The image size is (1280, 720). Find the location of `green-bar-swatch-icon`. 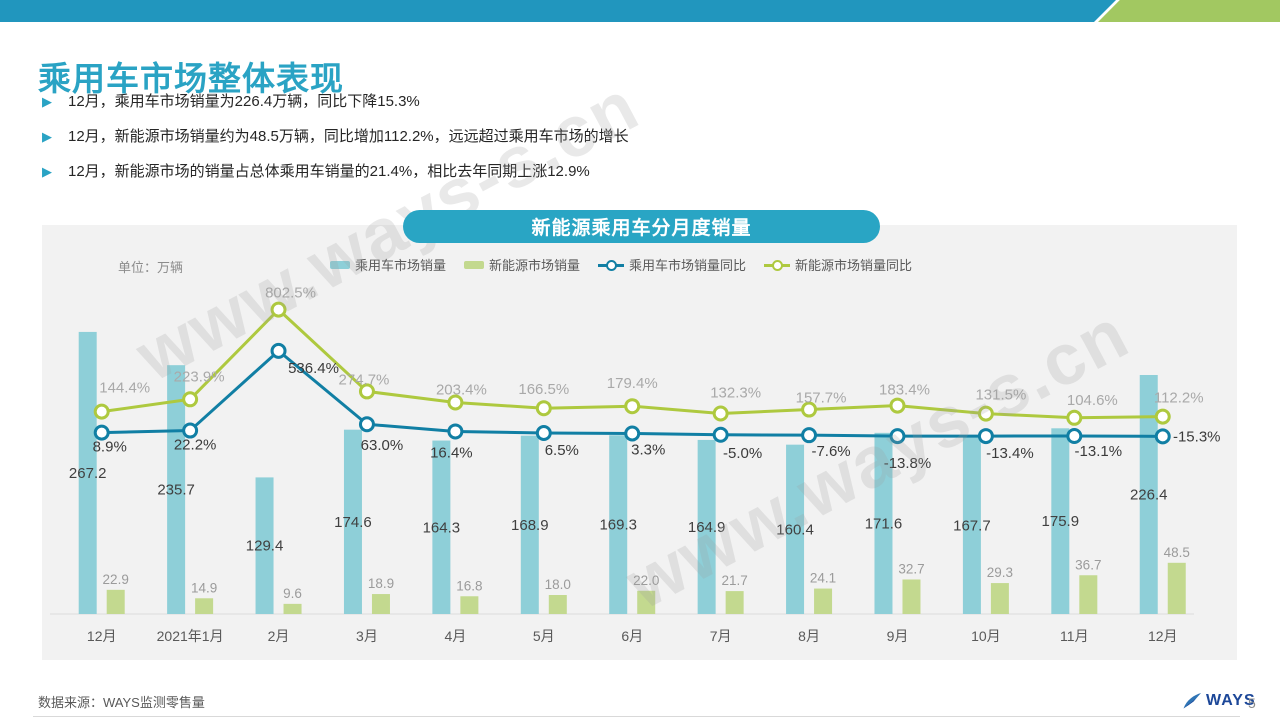

green-bar-swatch-icon is located at coordinates (474, 264).